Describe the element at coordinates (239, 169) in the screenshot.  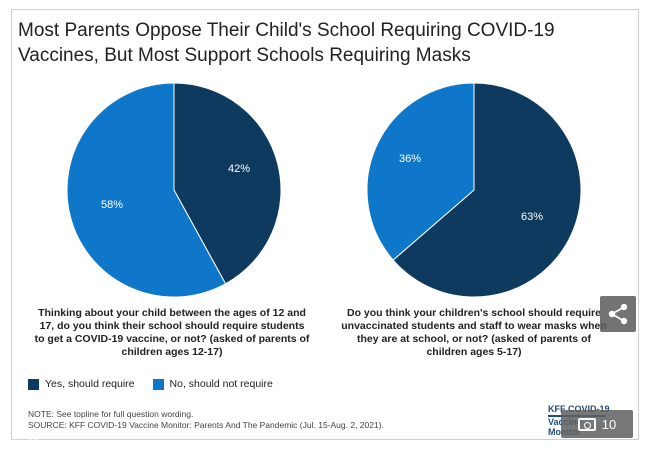
I see `pie-label-yes: 42%` at that location.